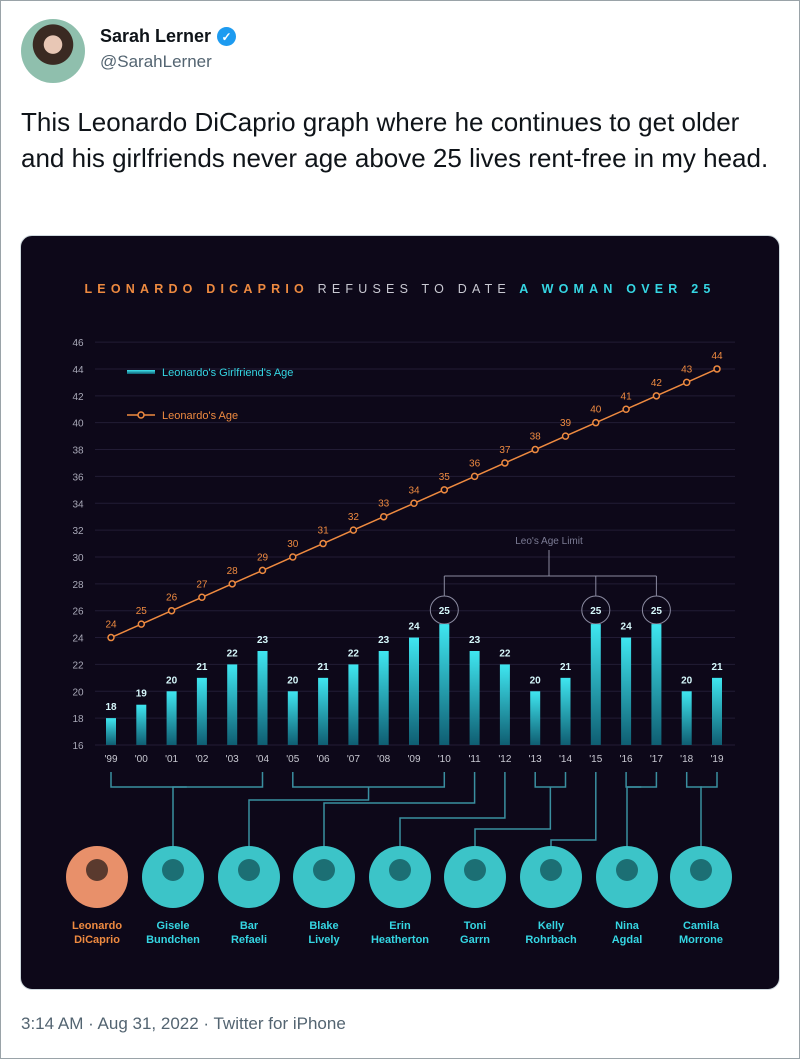  What do you see at coordinates (656, 759) in the screenshot?
I see `x-tick-label: '17` at bounding box center [656, 759].